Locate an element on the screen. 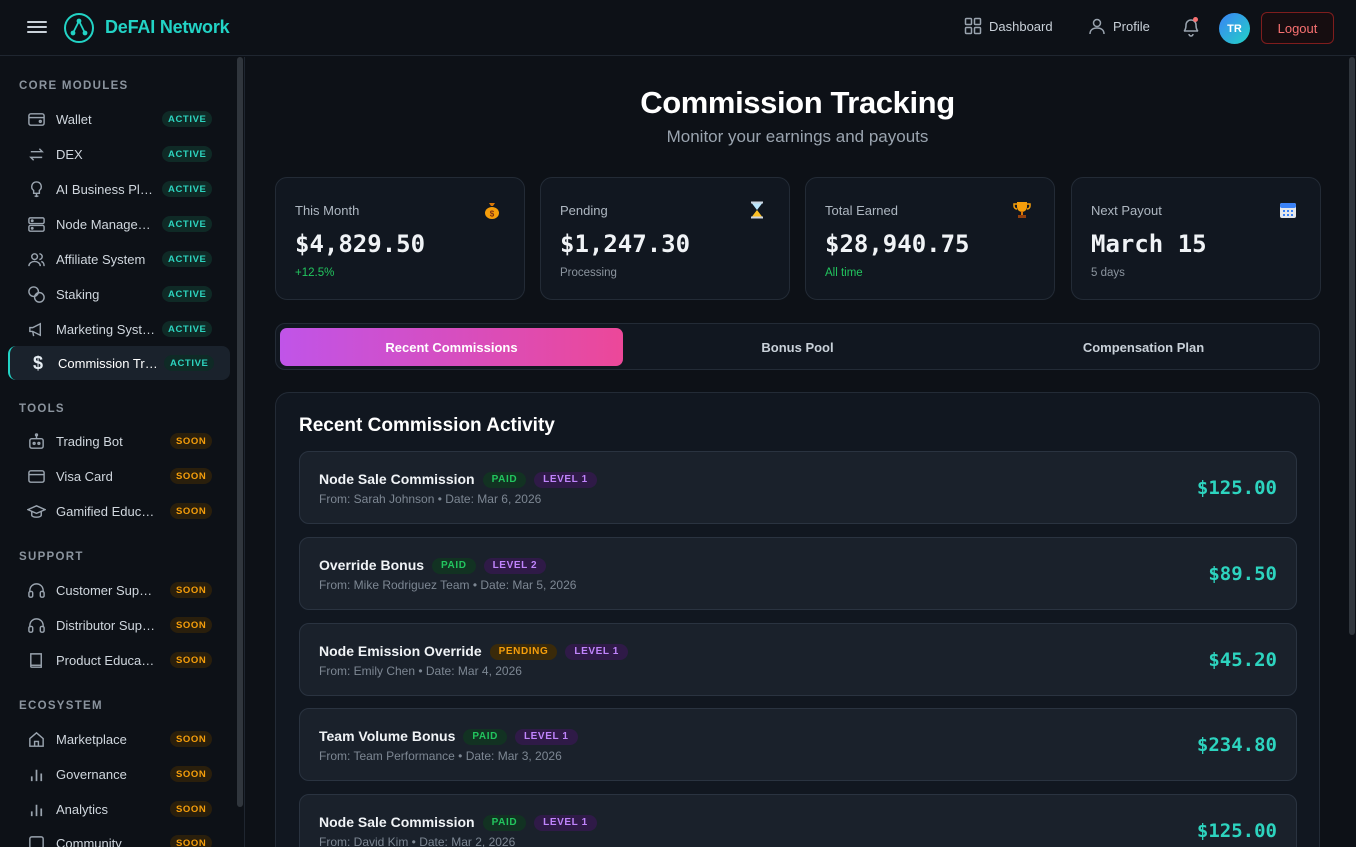 This screenshot has height=847, width=1356. chat-icon is located at coordinates (36, 840).